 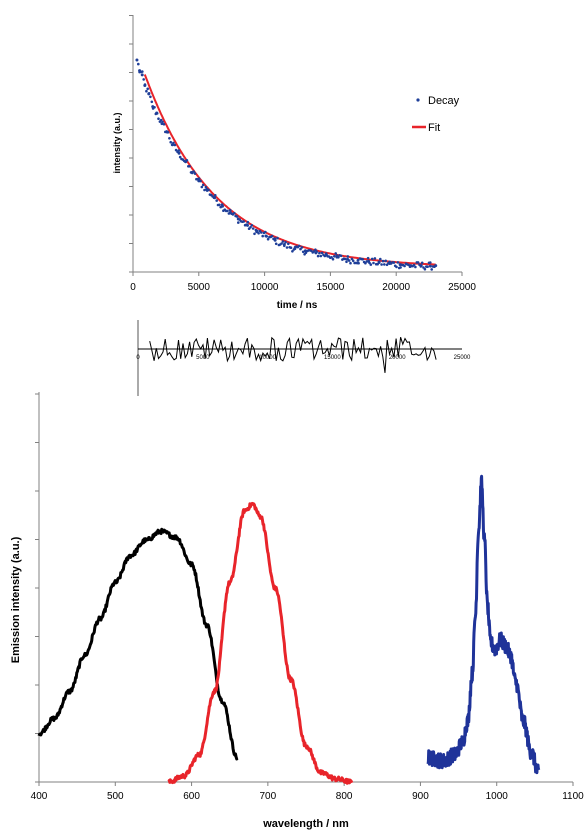 I want to click on decay-y-label: intensity (a.u.), so click(x=117, y=142).